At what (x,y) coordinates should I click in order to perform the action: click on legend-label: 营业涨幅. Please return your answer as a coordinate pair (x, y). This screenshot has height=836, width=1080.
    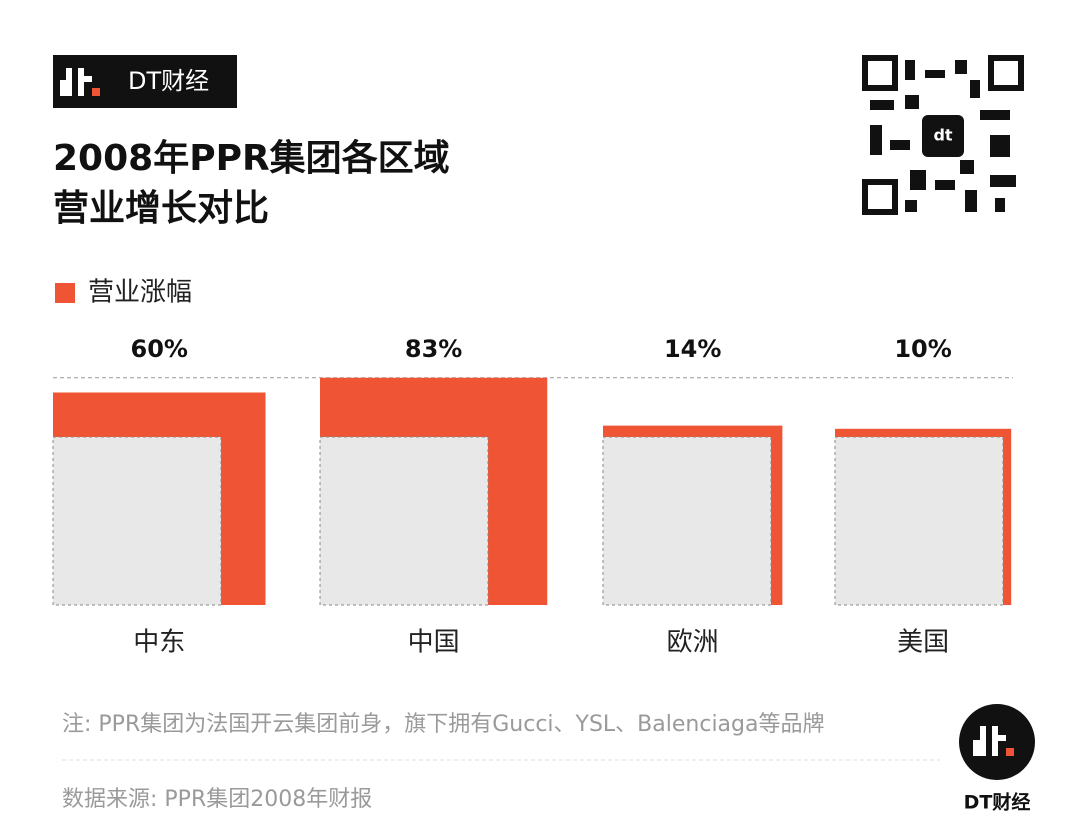
    Looking at the image, I should click on (140, 293).